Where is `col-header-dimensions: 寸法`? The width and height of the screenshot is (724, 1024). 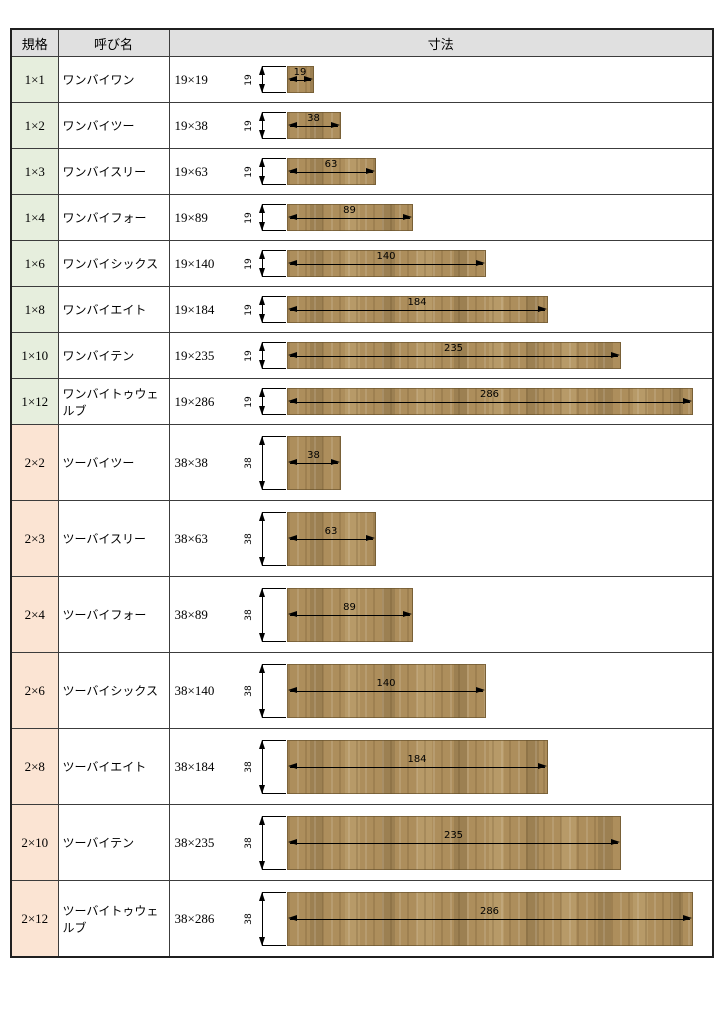
col-header-dimensions: 寸法 is located at coordinates (441, 42).